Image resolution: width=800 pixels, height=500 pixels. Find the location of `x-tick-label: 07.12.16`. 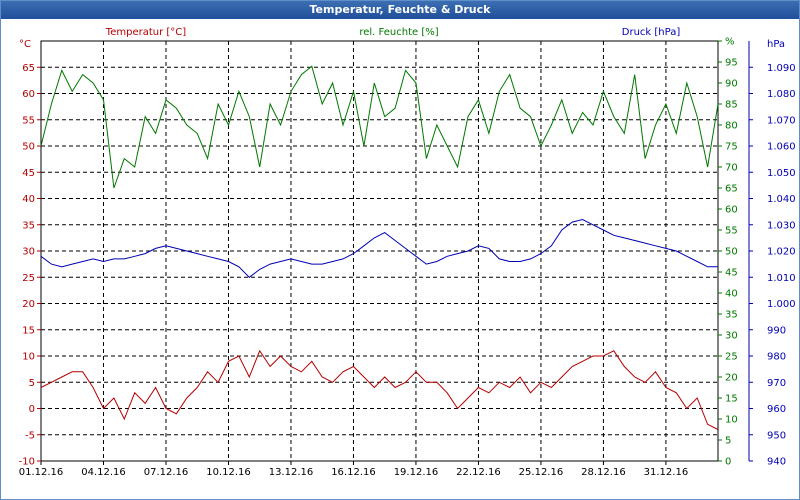

x-tick-label: 07.12.16 is located at coordinates (166, 472).